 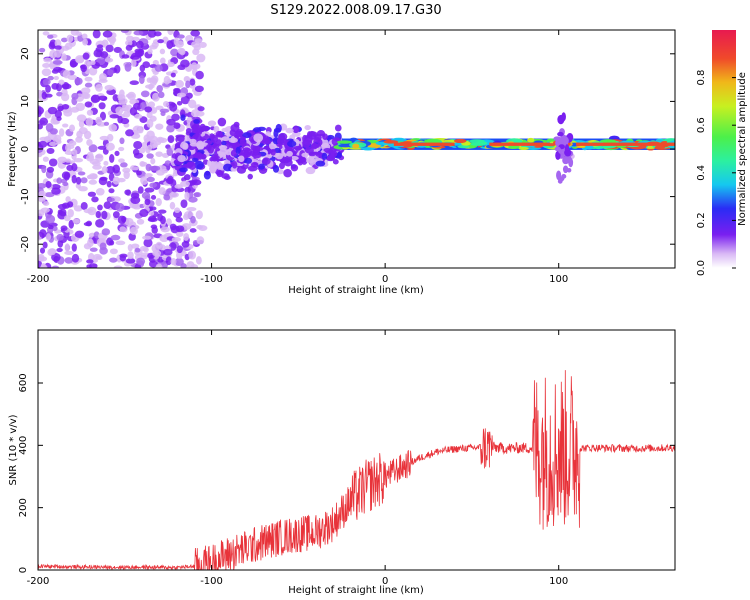 What do you see at coordinates (356, 290) in the screenshot?
I see `spectrogram-x-axis-label: Height of straight line (km)` at bounding box center [356, 290].